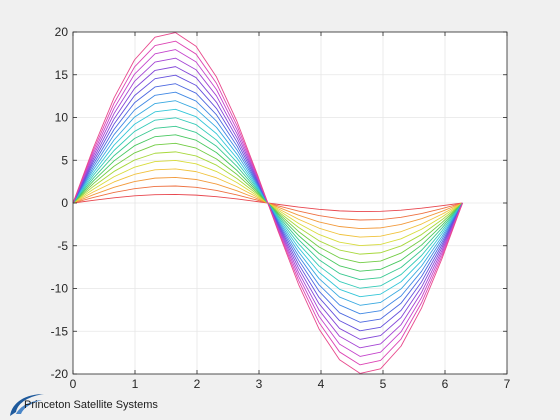 Image resolution: width=560 pixels, height=420 pixels. What do you see at coordinates (91, 405) in the screenshot?
I see `brand-name: Princeton Satellite Systems` at bounding box center [91, 405].